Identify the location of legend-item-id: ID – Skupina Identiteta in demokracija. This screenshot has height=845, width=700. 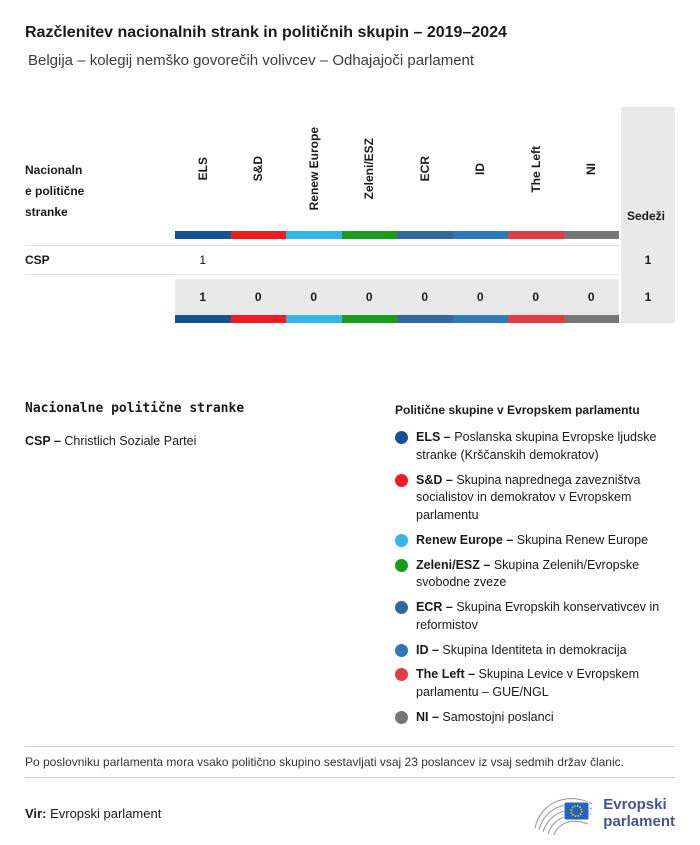
(535, 651).